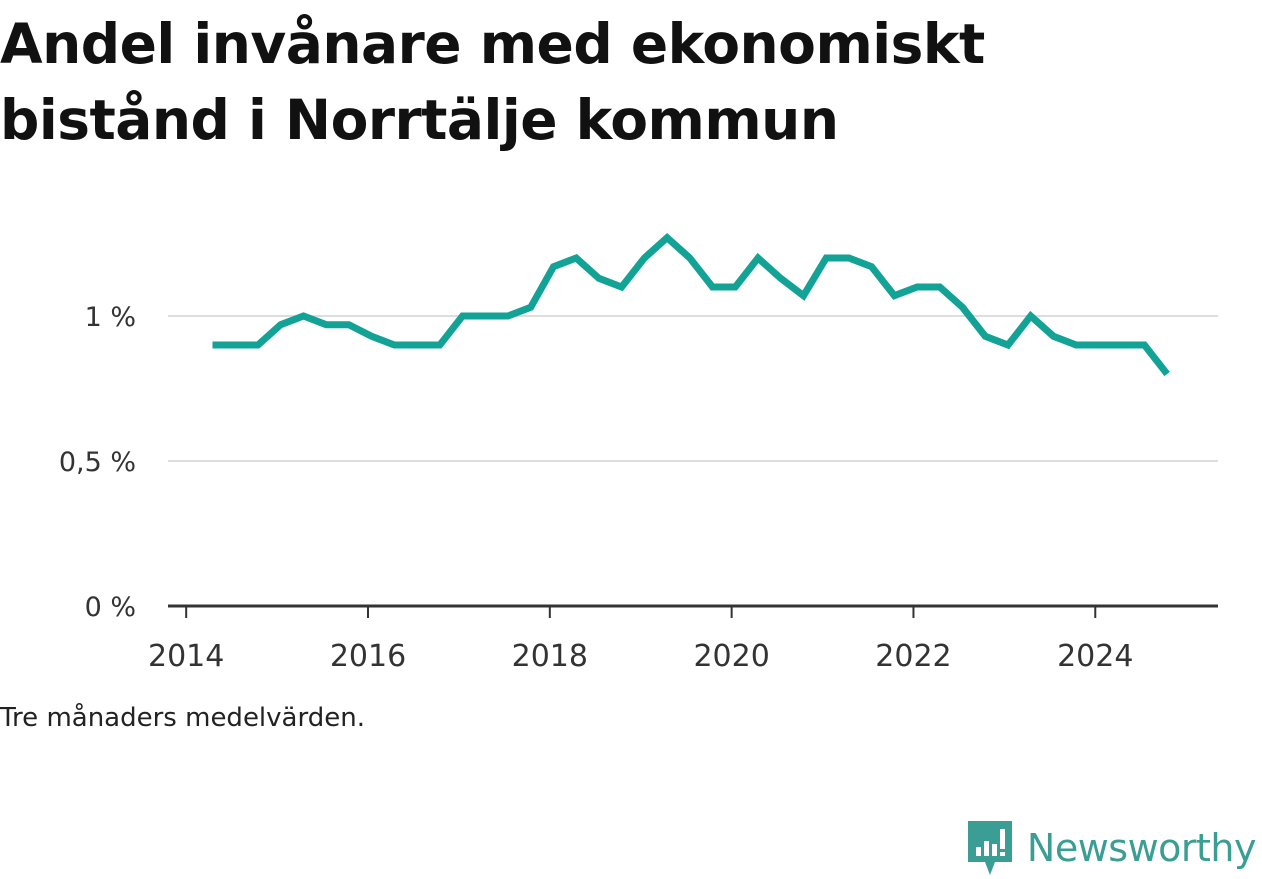 Image resolution: width=1262 pixels, height=879 pixels. I want to click on y-tick-label: 0,5 %, so click(97, 462).